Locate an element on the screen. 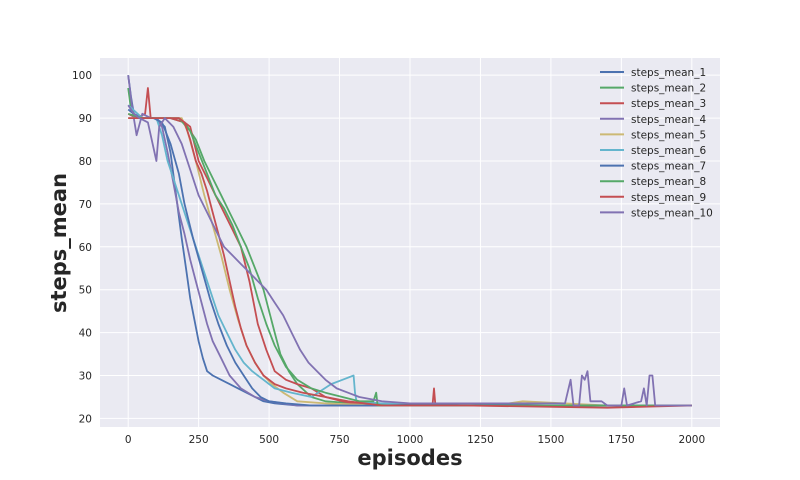  y-tick-labels: 20 30 40 50 60 70 80 90 100 is located at coordinates (82, 247).